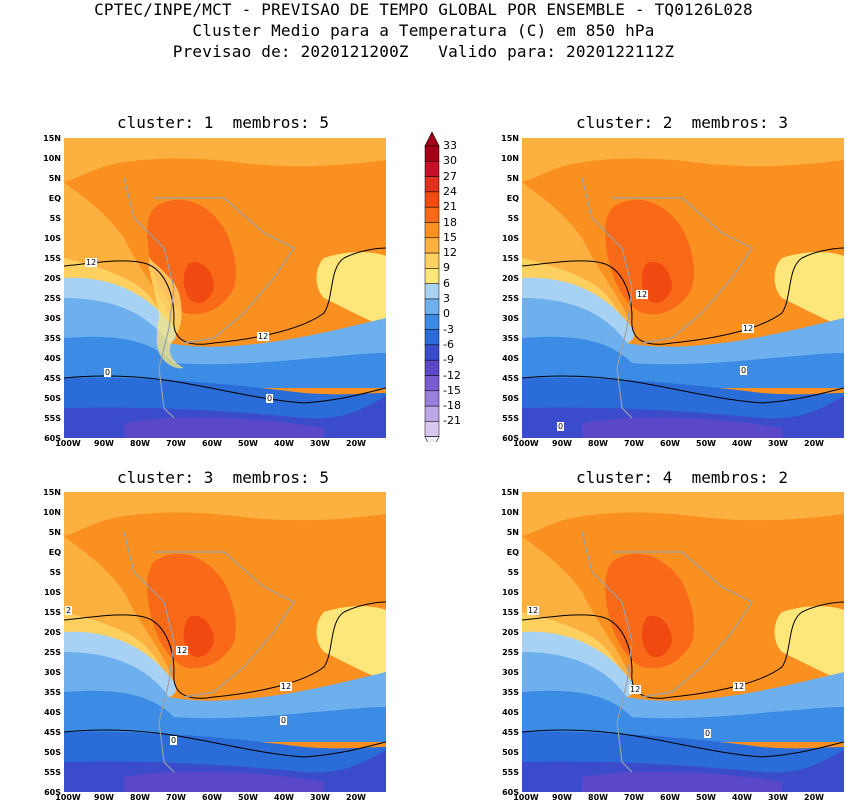  What do you see at coordinates (748, 328) in the screenshot?
I see `panel-2-contour-label: 12` at bounding box center [748, 328].